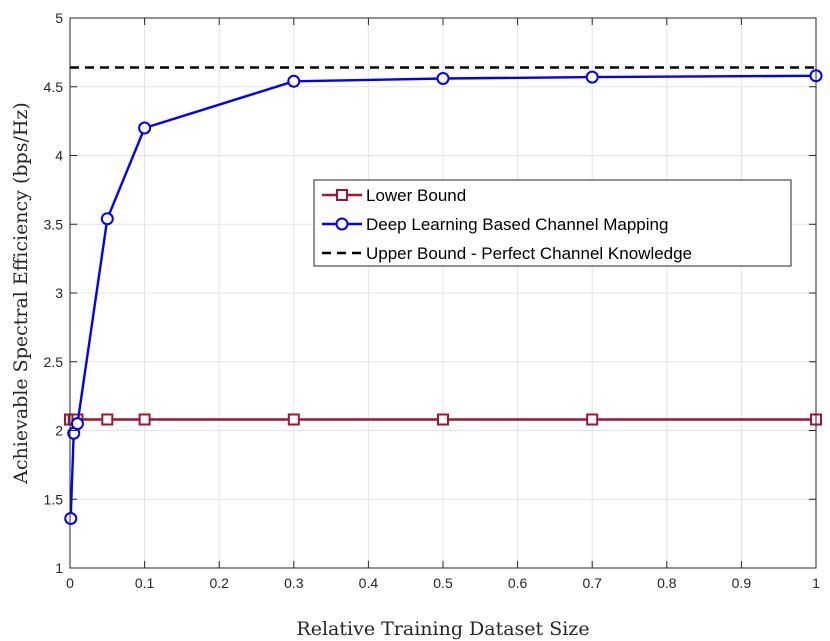  I want to click on upper-bound-legend-label: Upper Bound - Perfect Channel Knowledge, so click(529, 253).